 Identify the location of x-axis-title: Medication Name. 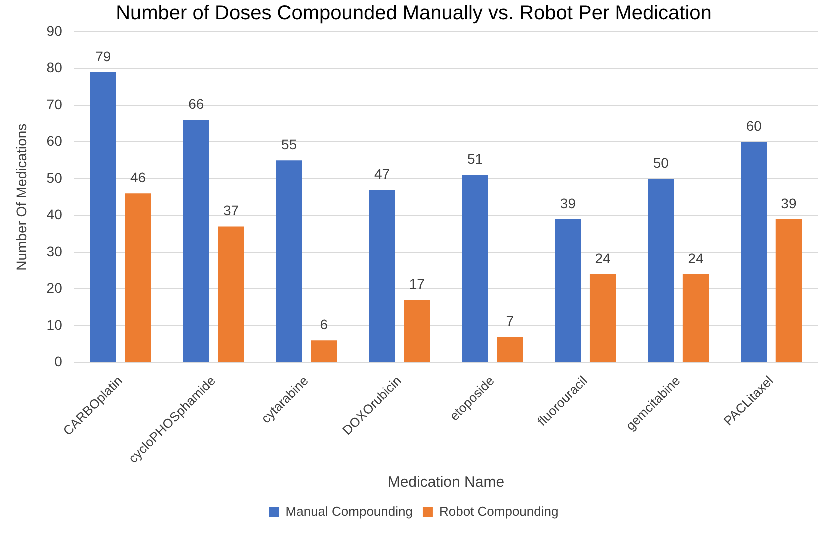
(446, 483).